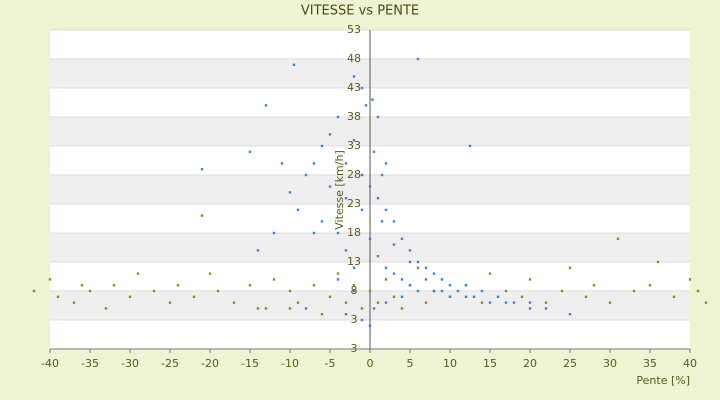 This screenshot has height=400, width=720. What do you see at coordinates (354, 203) in the screenshot?
I see `y-tick-label: 23` at bounding box center [354, 203].